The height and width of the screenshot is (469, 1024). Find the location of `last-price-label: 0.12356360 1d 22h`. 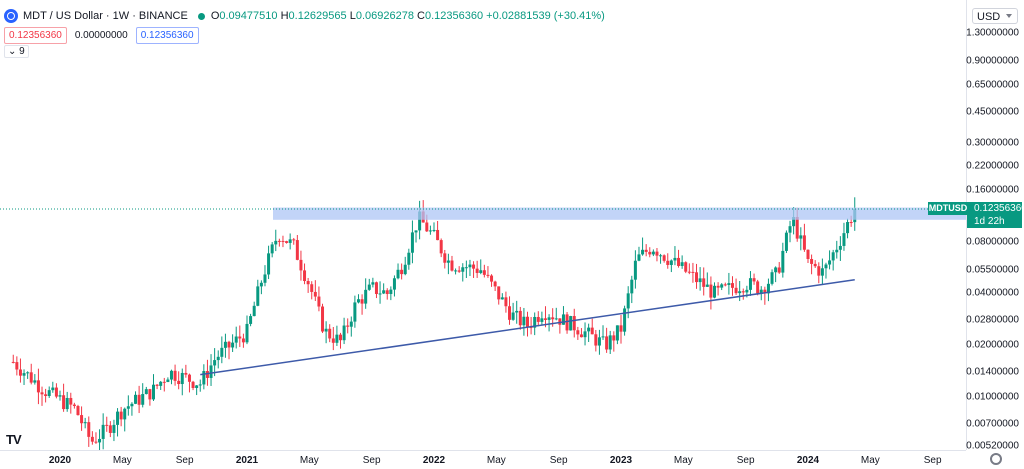

last-price-label: 0.12356360 1d 22h is located at coordinates (995, 215).